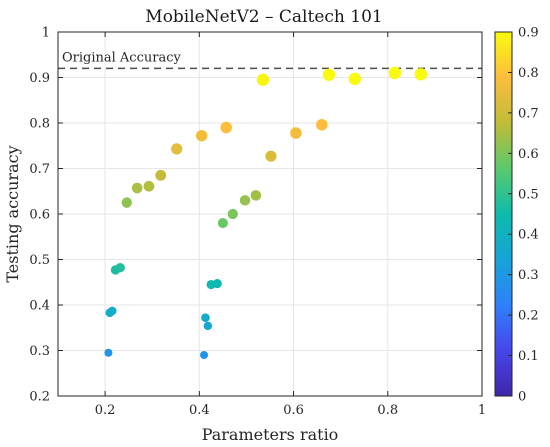  I want to click on colorbar-tick-label: 0.8, so click(528, 73).